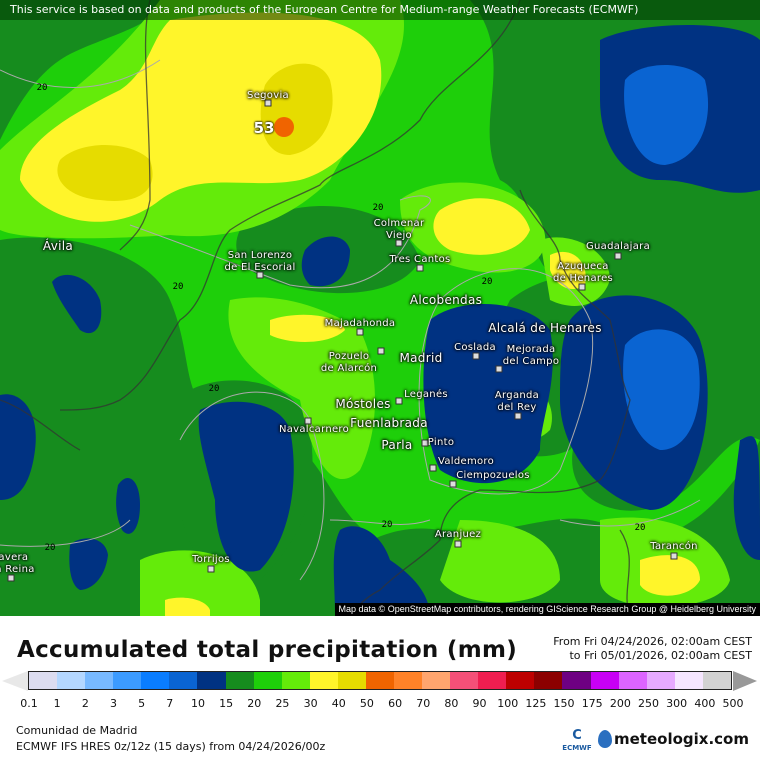  Describe the element at coordinates (360, 323) in the screenshot. I see `city-label-majadahonda: Majadahonda` at that location.